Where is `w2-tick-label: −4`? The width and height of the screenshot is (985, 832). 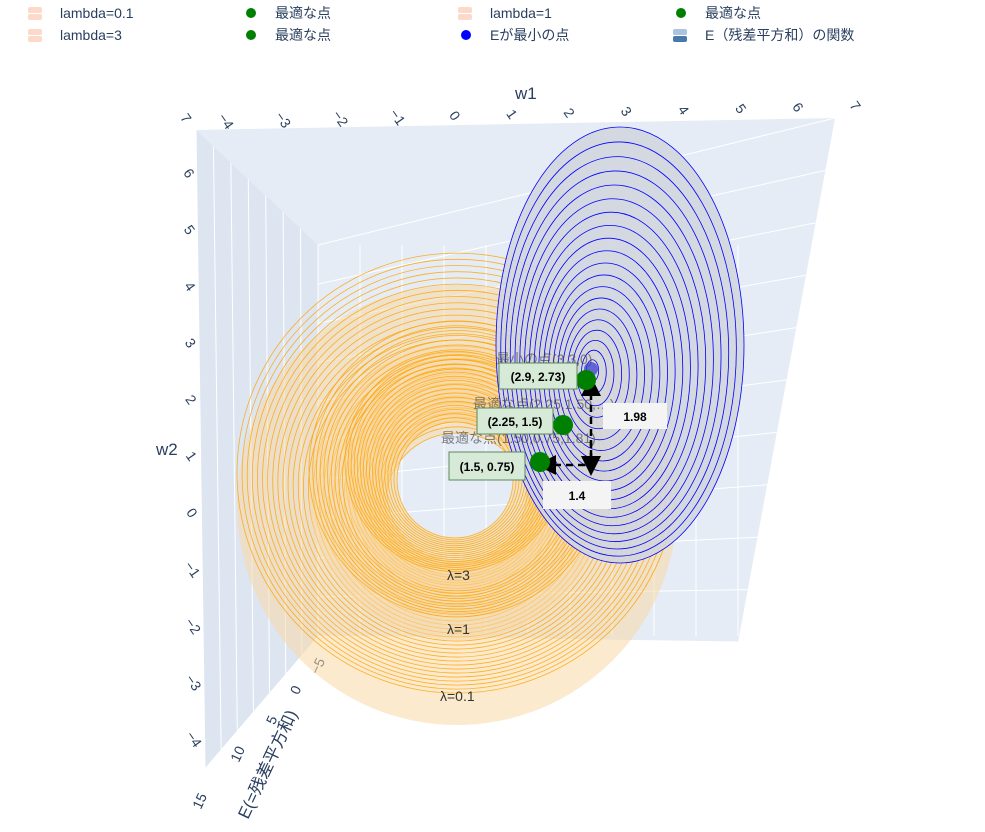
w2-tick-label: −4 is located at coordinates (194, 739).